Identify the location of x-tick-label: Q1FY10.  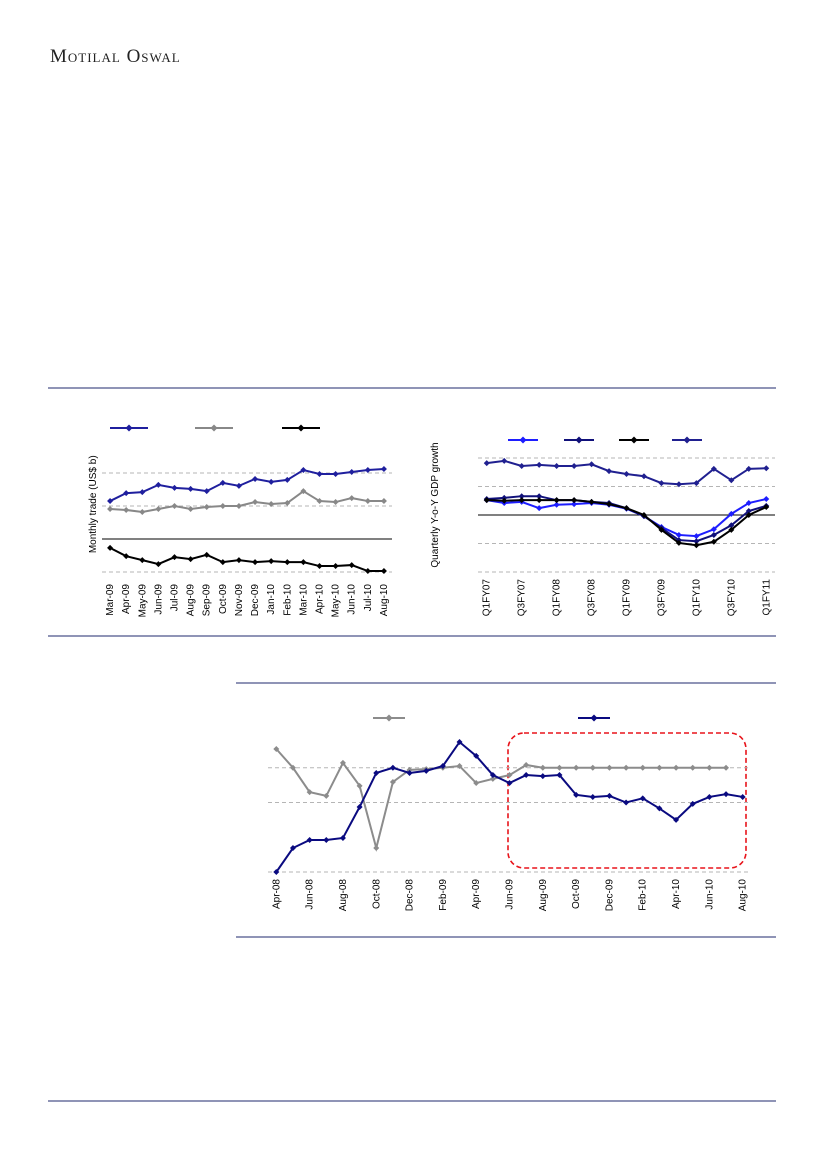
(696, 598).